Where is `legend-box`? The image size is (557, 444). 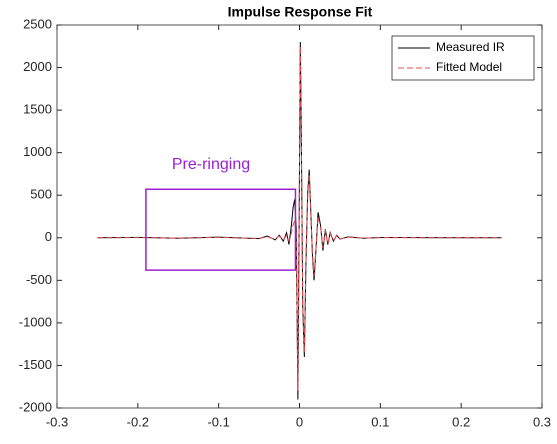
legend-box is located at coordinates (463, 58).